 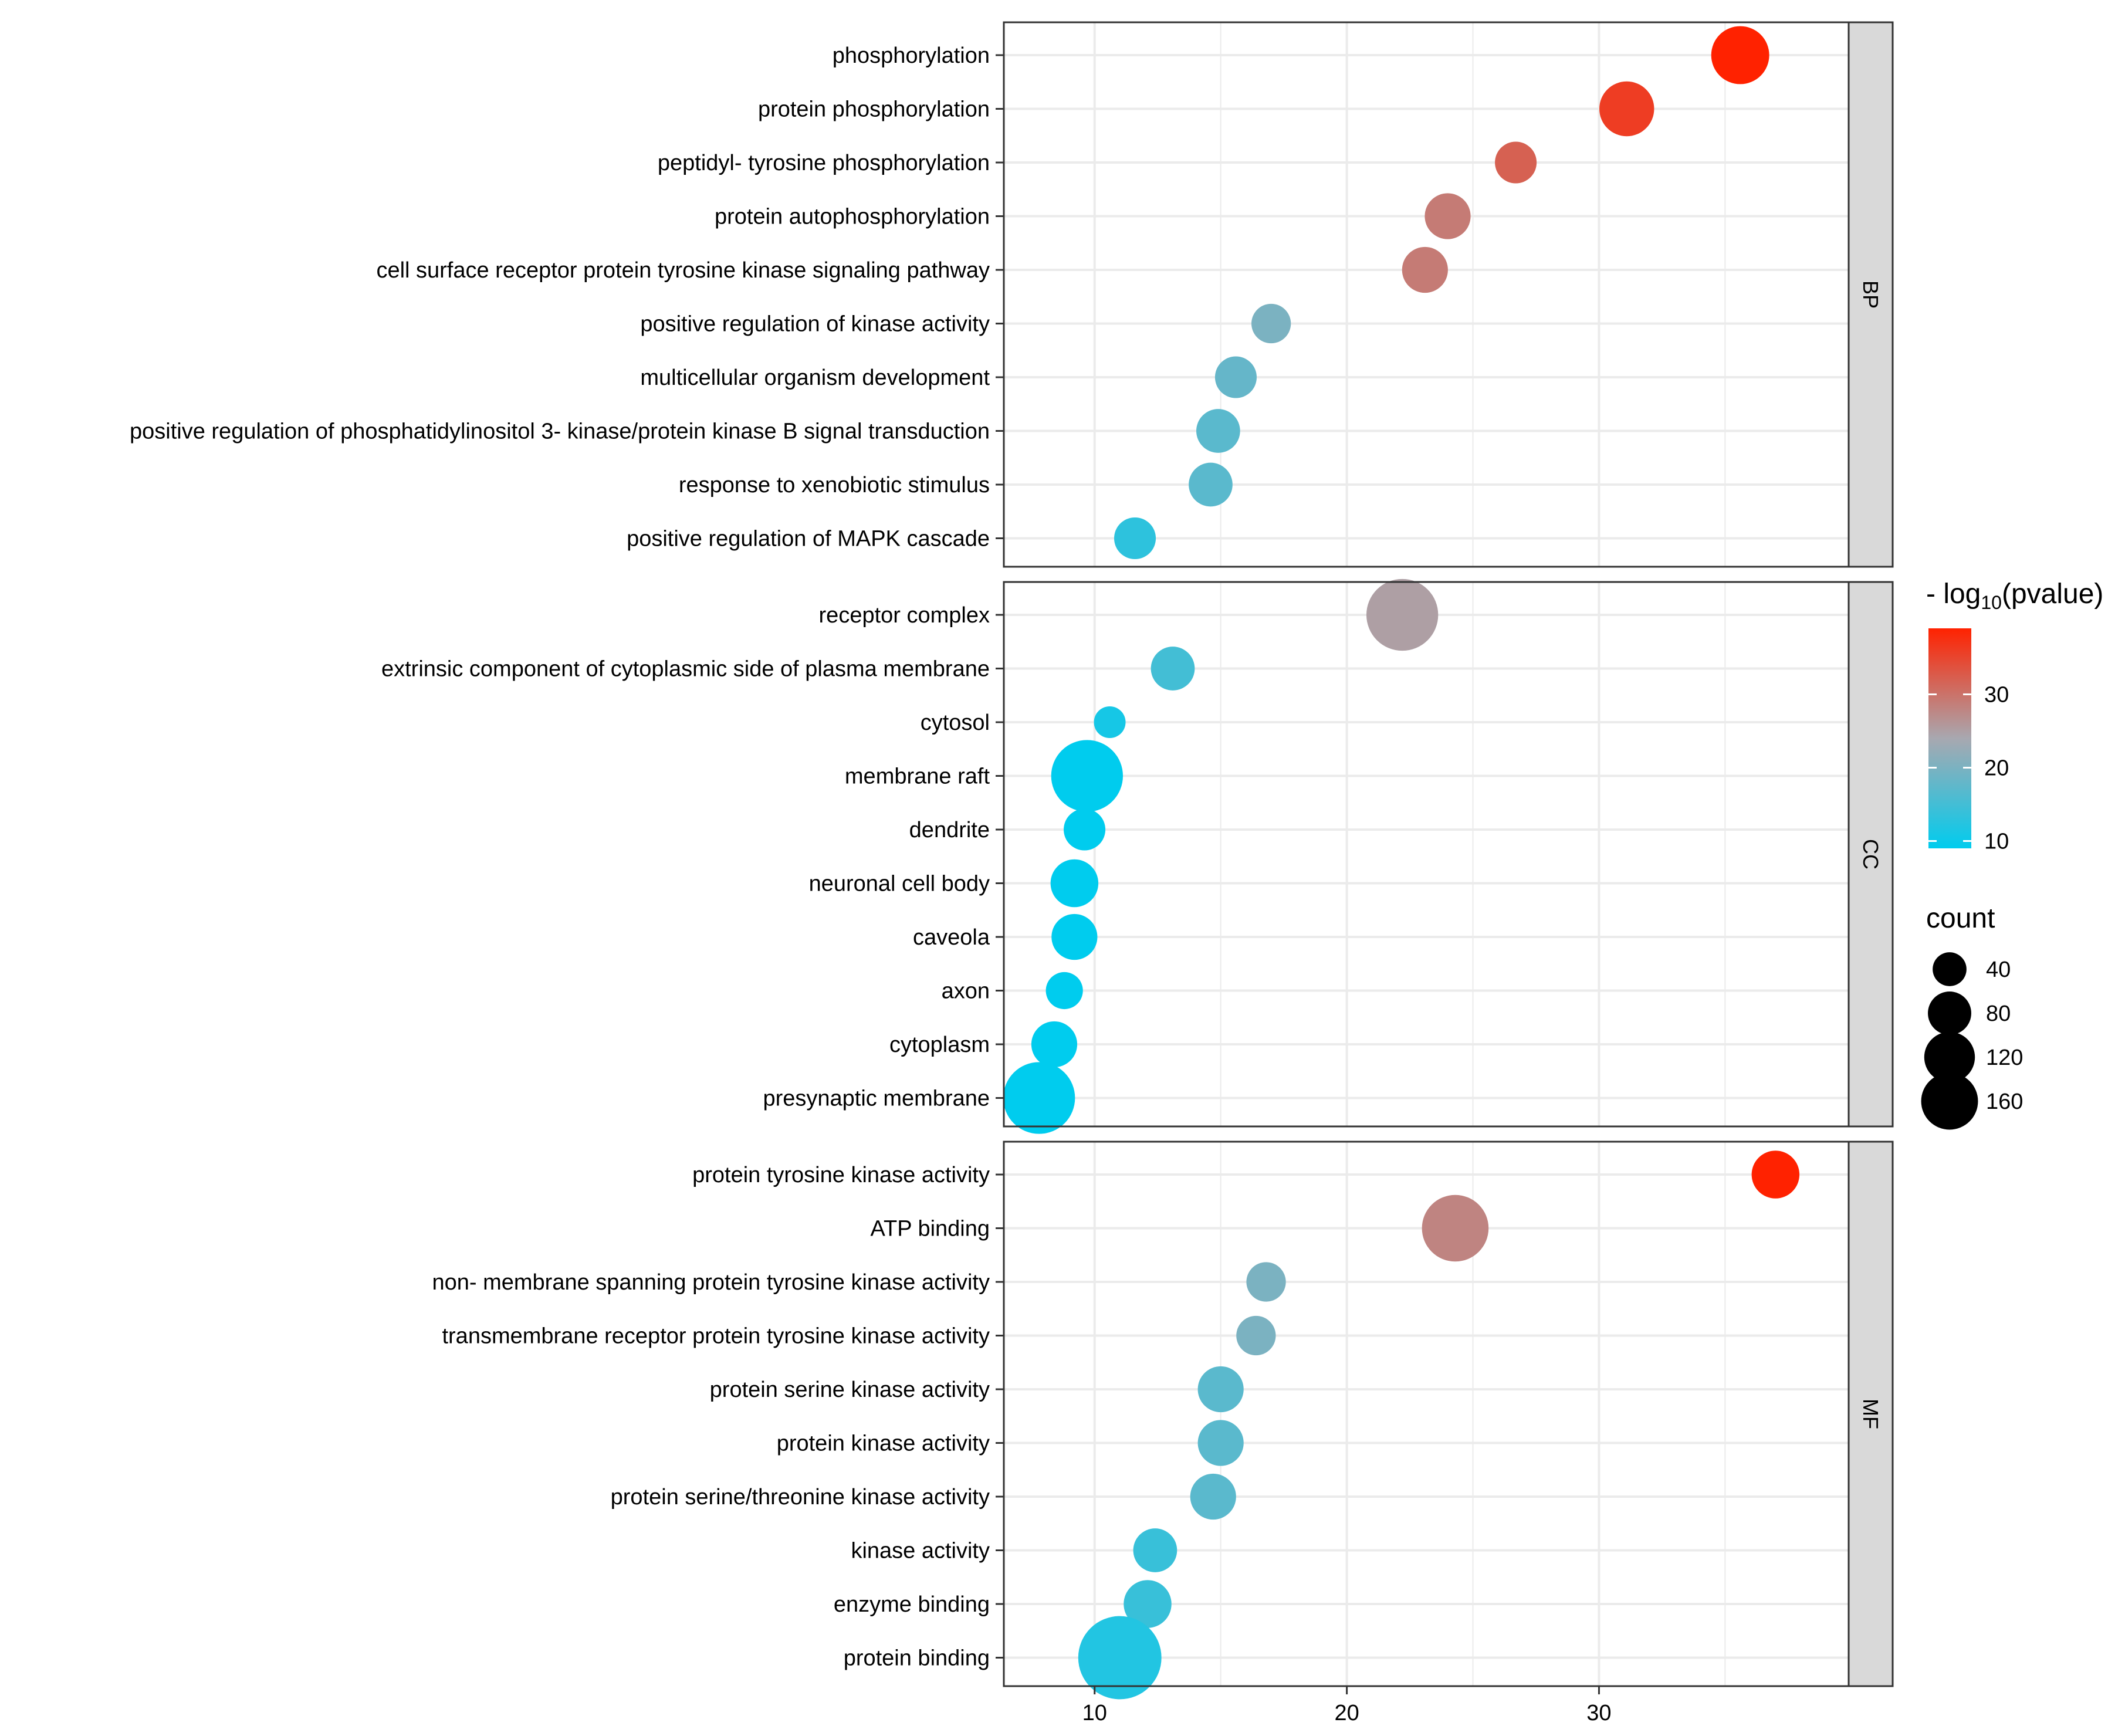 What do you see at coordinates (2004, 1057) in the screenshot?
I see `size-legend-label: 120` at bounding box center [2004, 1057].